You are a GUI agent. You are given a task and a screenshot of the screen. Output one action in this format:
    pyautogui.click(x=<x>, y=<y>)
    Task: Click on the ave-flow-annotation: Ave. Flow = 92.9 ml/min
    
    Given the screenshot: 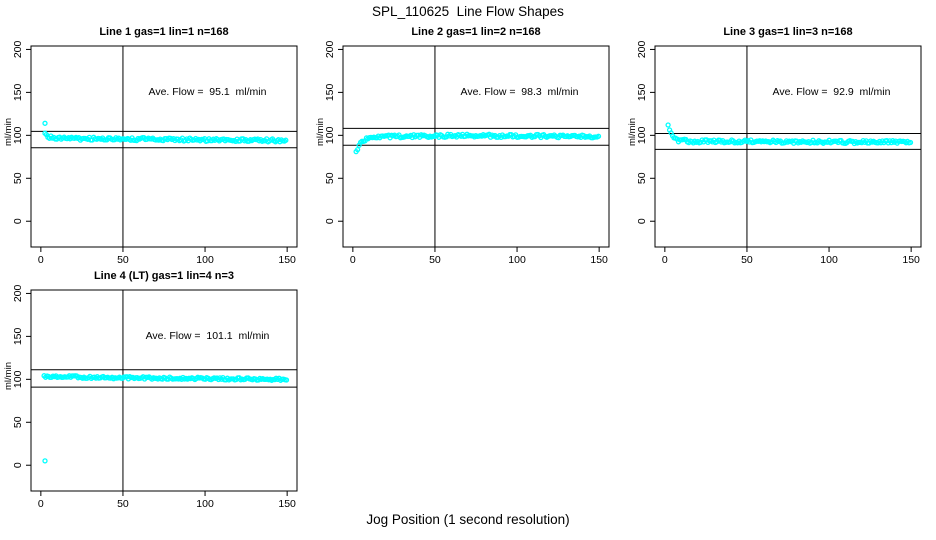 What is the action you would take?
    pyautogui.click(x=831, y=92)
    